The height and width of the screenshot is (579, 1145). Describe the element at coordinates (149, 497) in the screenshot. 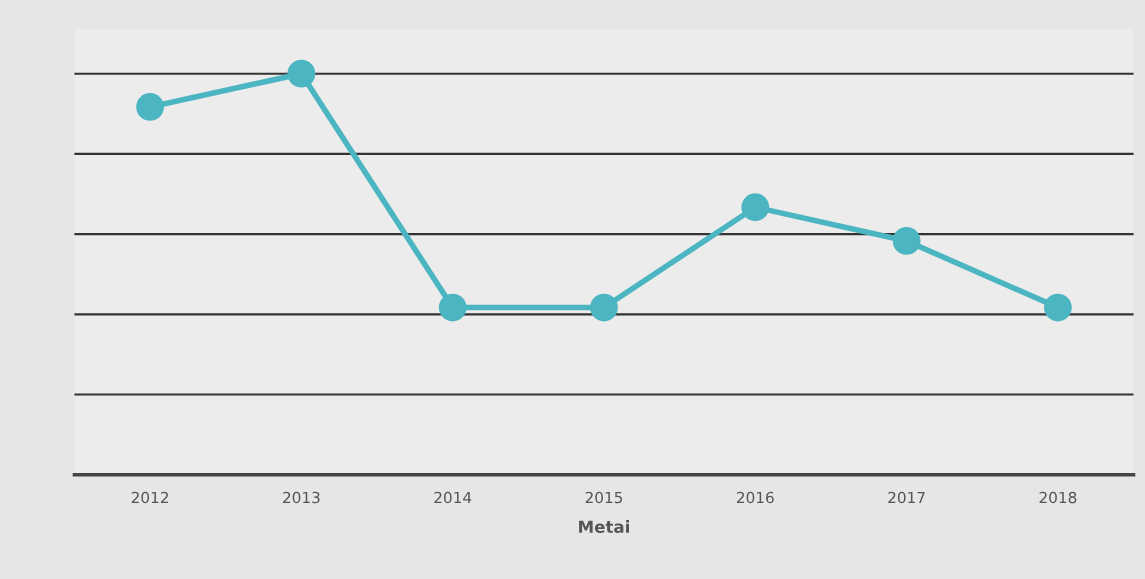

I see `x-tick-label: 2012` at that location.